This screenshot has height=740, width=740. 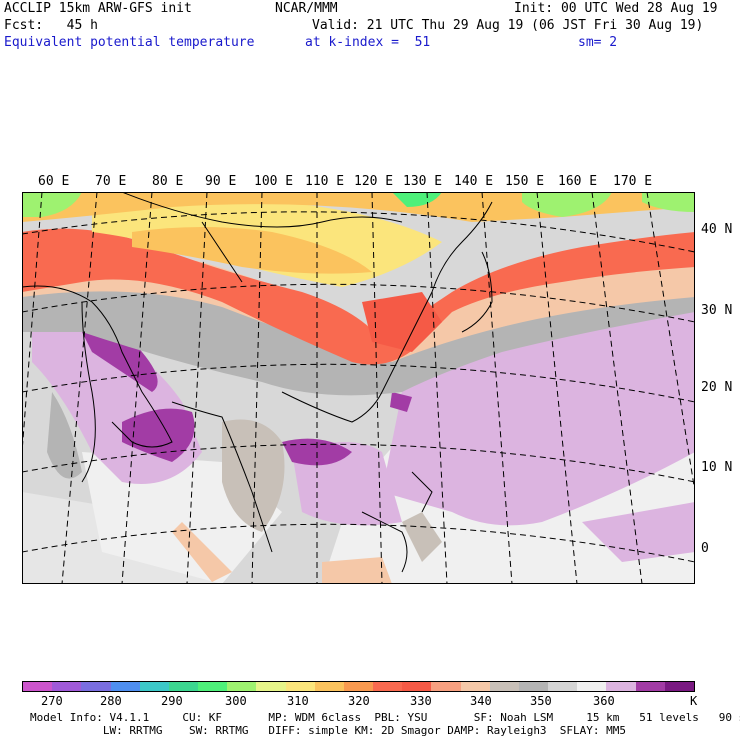 What do you see at coordinates (604, 701) in the screenshot?
I see `colorbar-tick: 360` at bounding box center [604, 701].